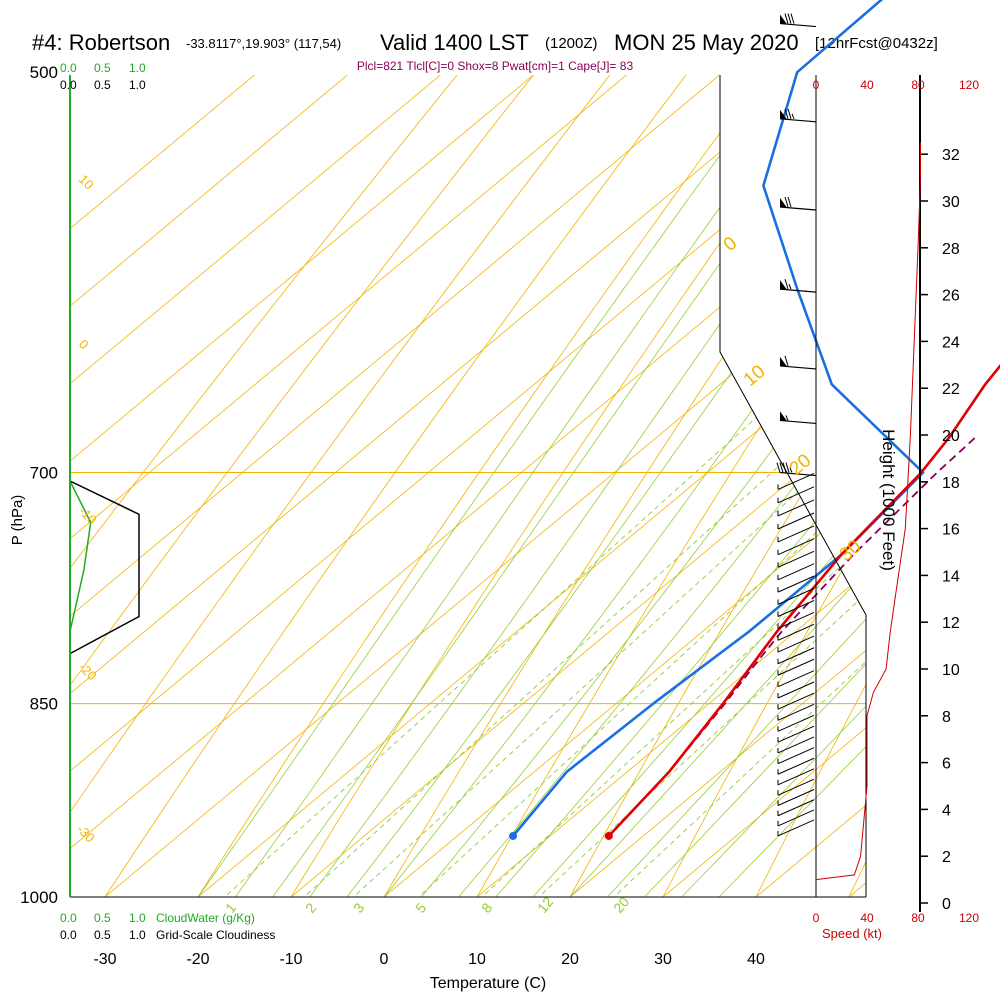 The image size is (1000, 1000). What do you see at coordinates (488, 983) in the screenshot?
I see `x-axis-label: Temperature (C)` at bounding box center [488, 983].